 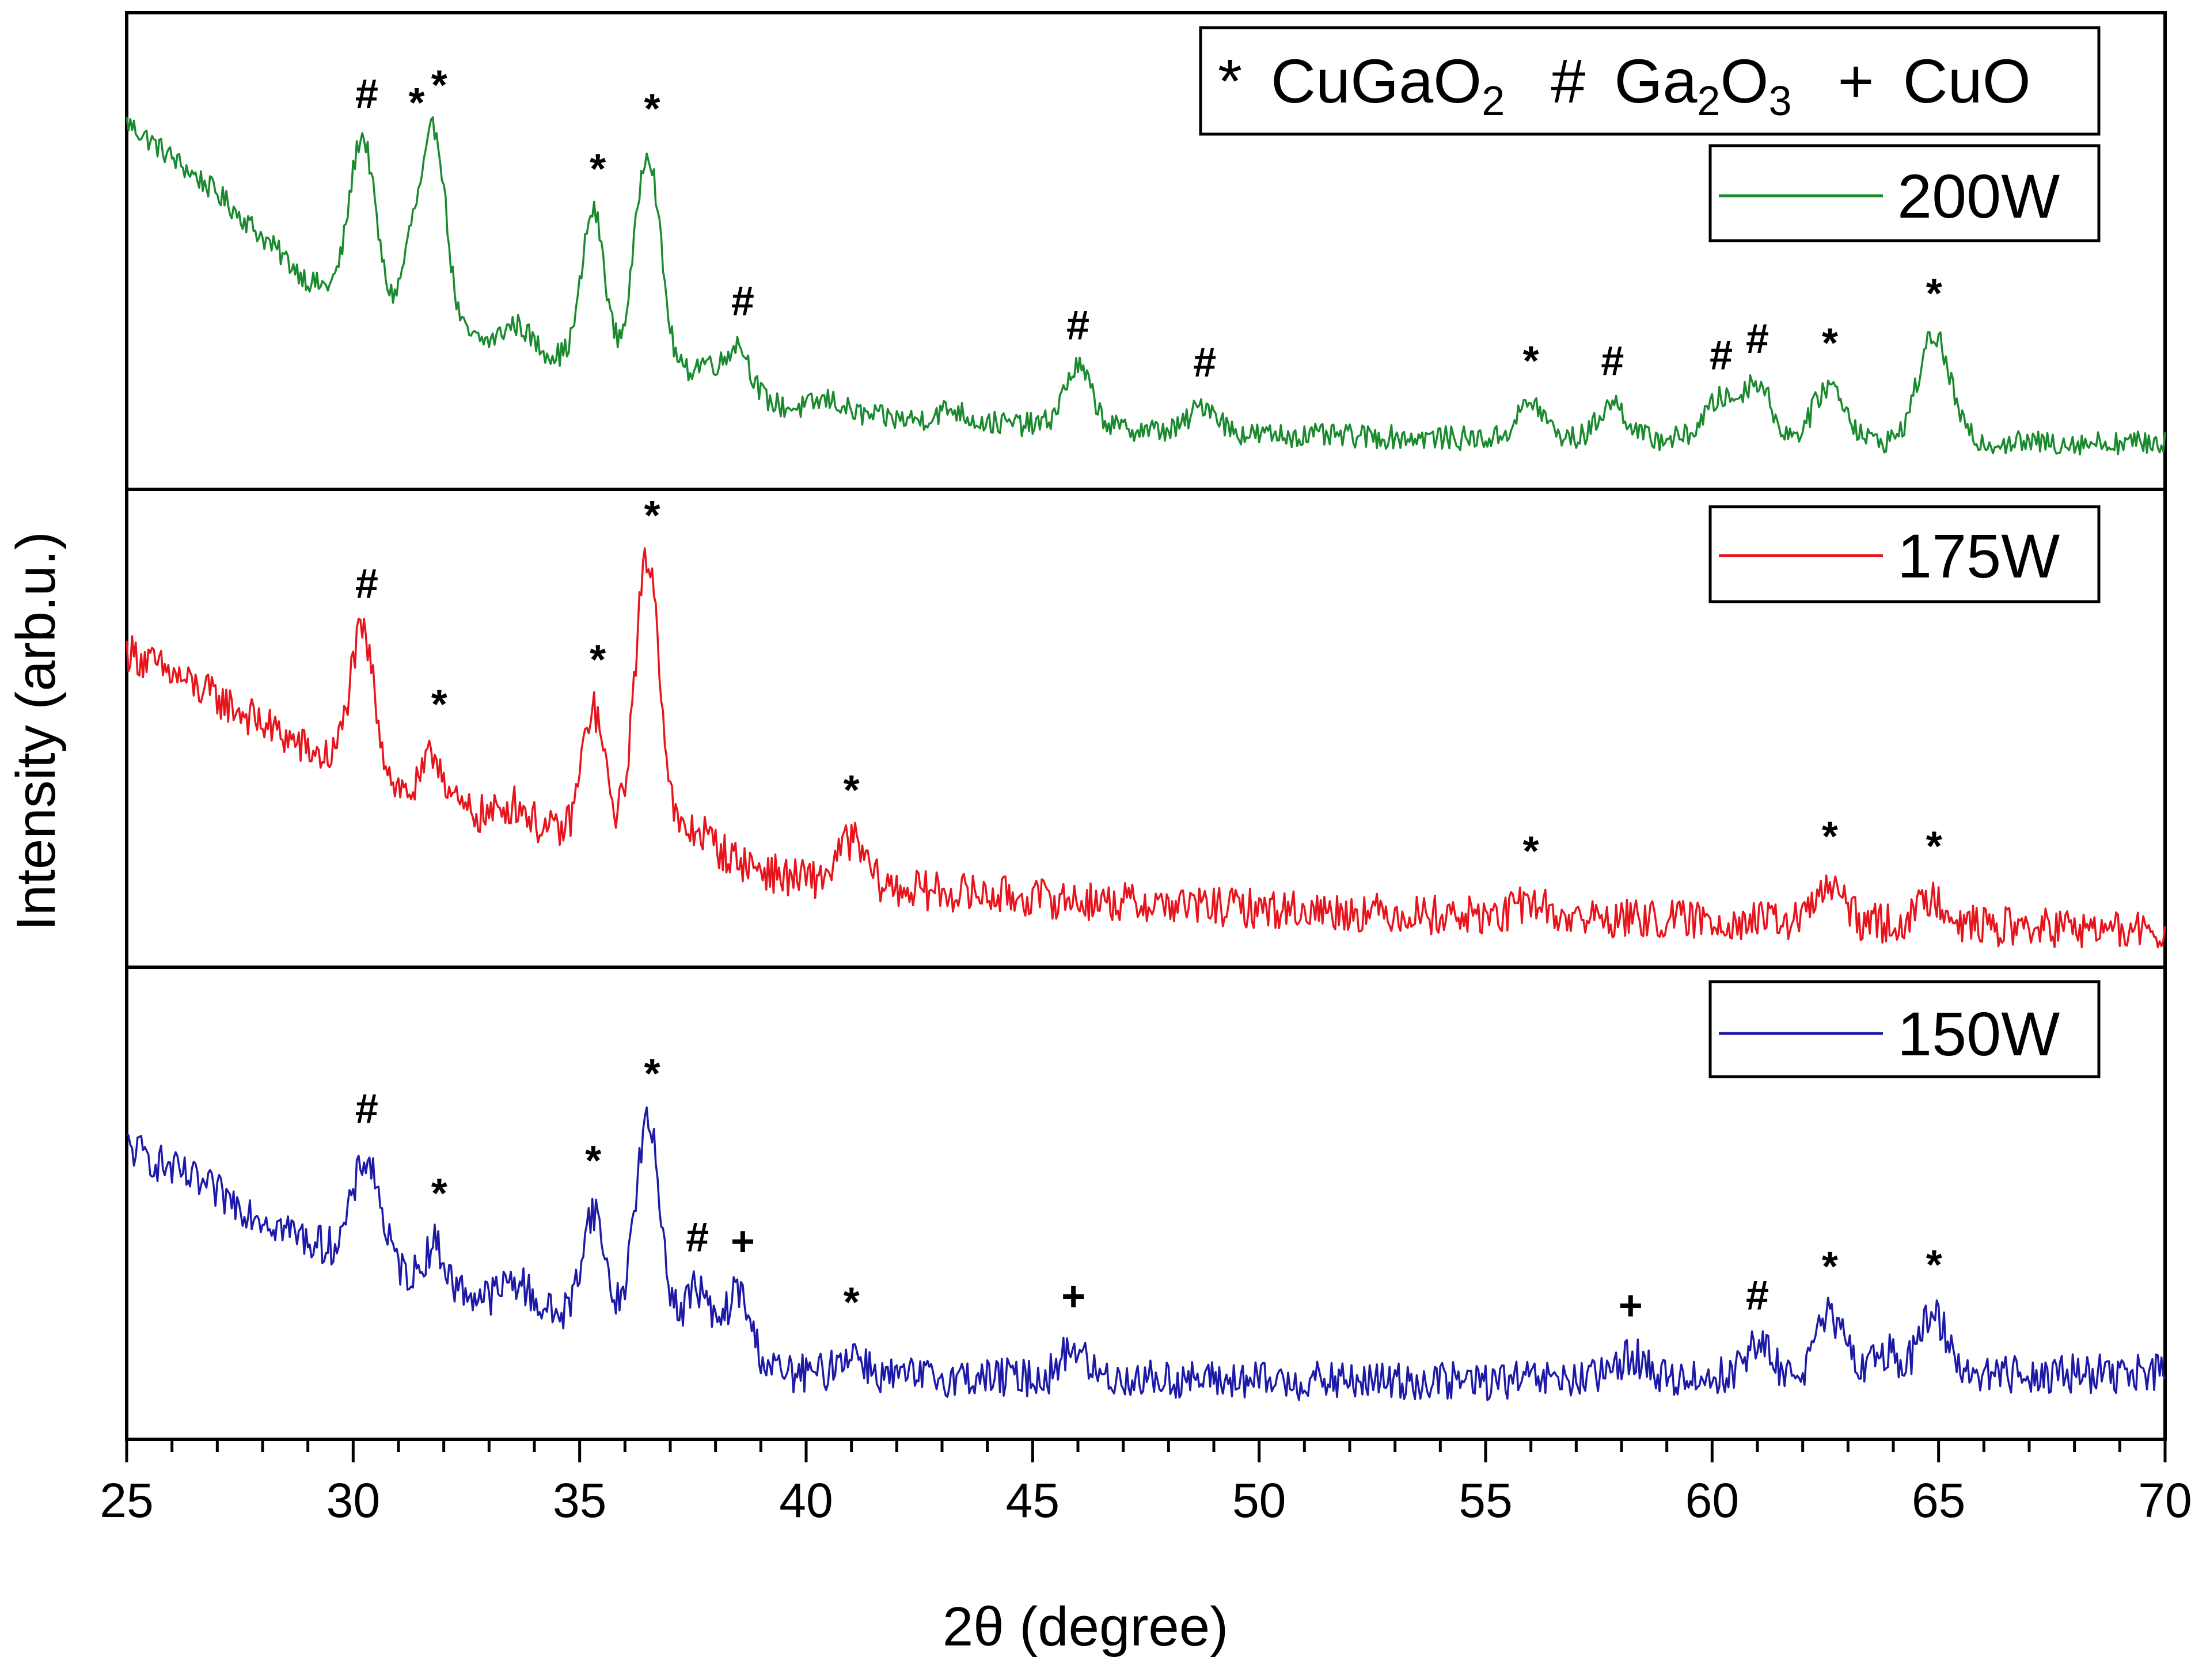 What do you see at coordinates (1856, 81) in the screenshot?
I see `phase-symbol-plus: +` at bounding box center [1856, 81].